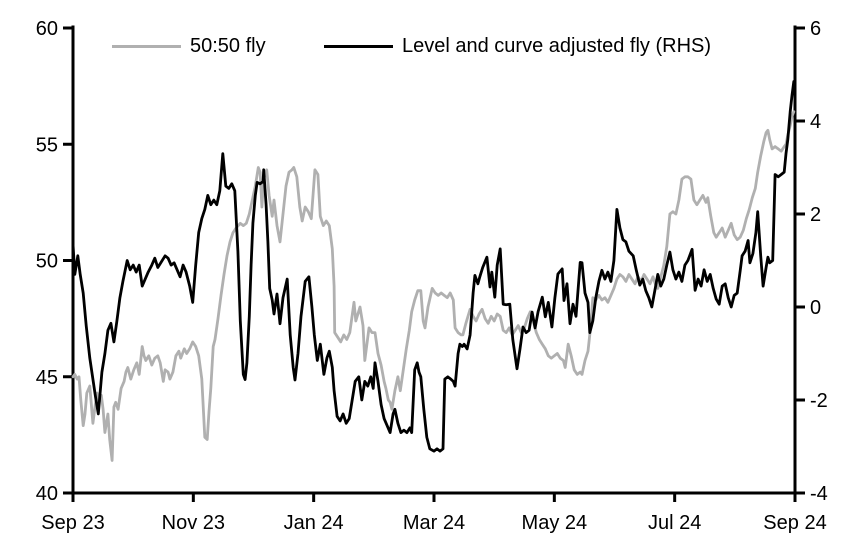  I want to click on x-axis-tick-label: Sep 23, so click(72, 523).